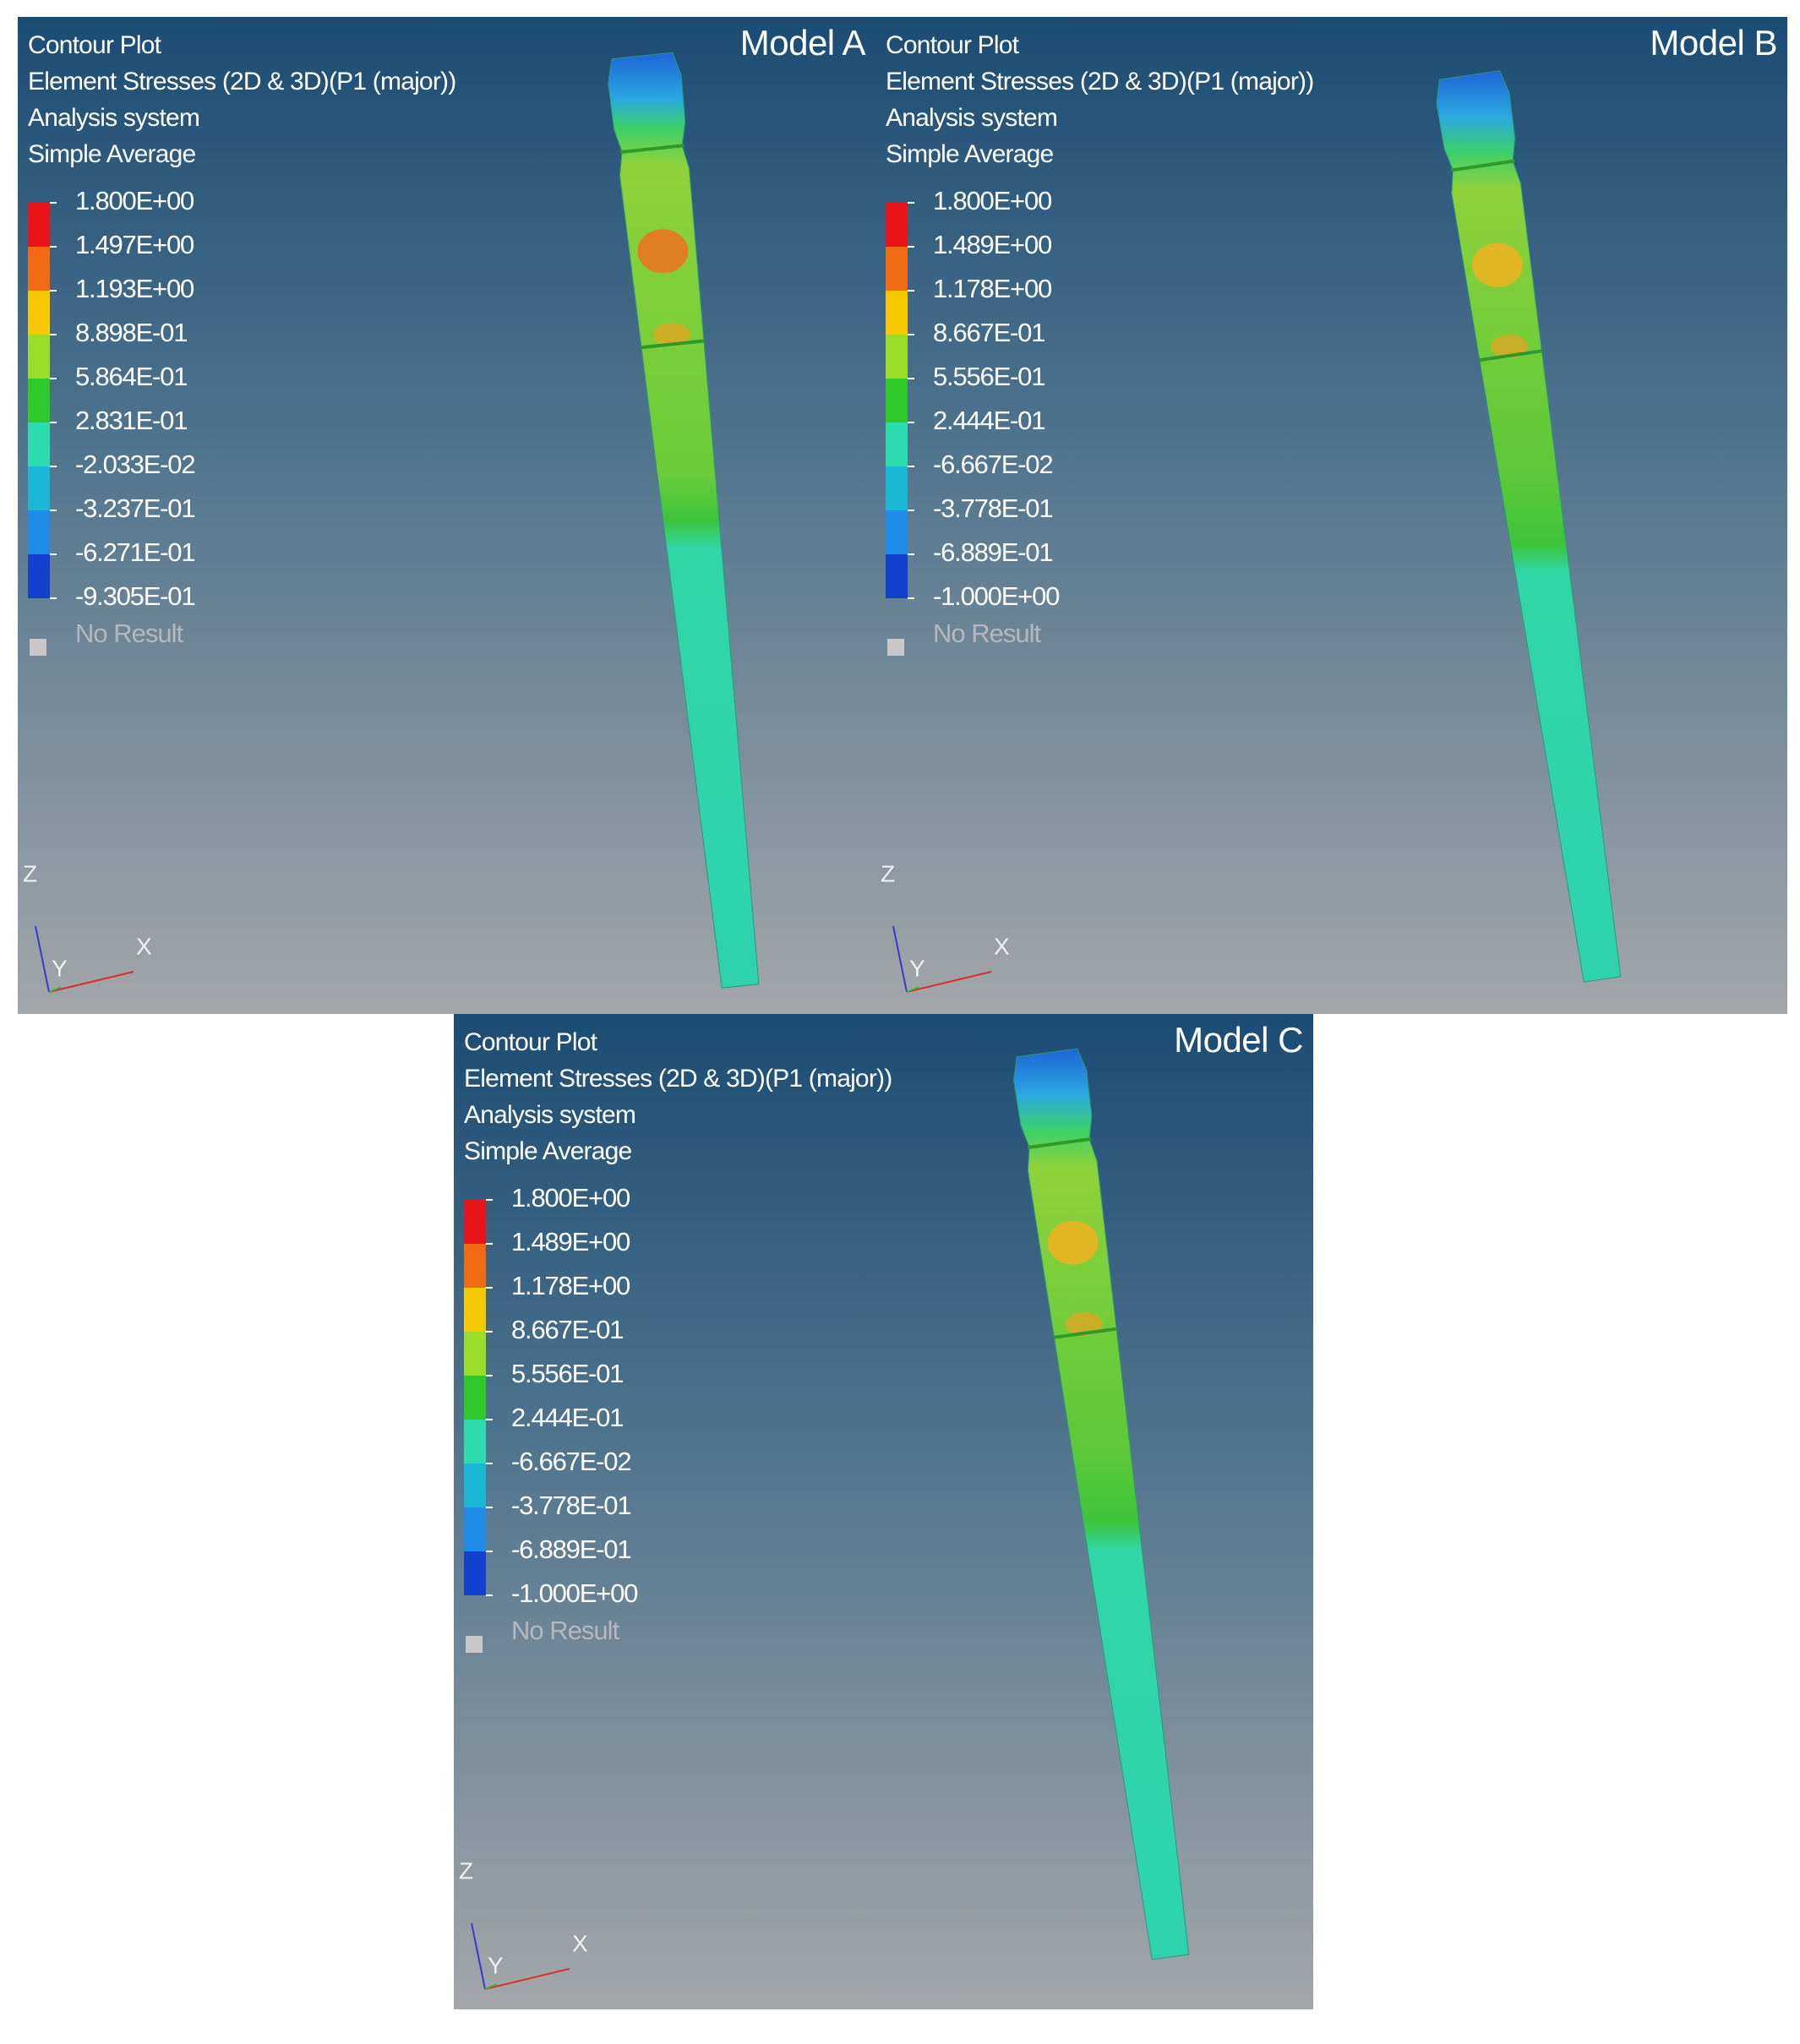 This screenshot has height=2044, width=1800. I want to click on model-label: Model A, so click(803, 43).